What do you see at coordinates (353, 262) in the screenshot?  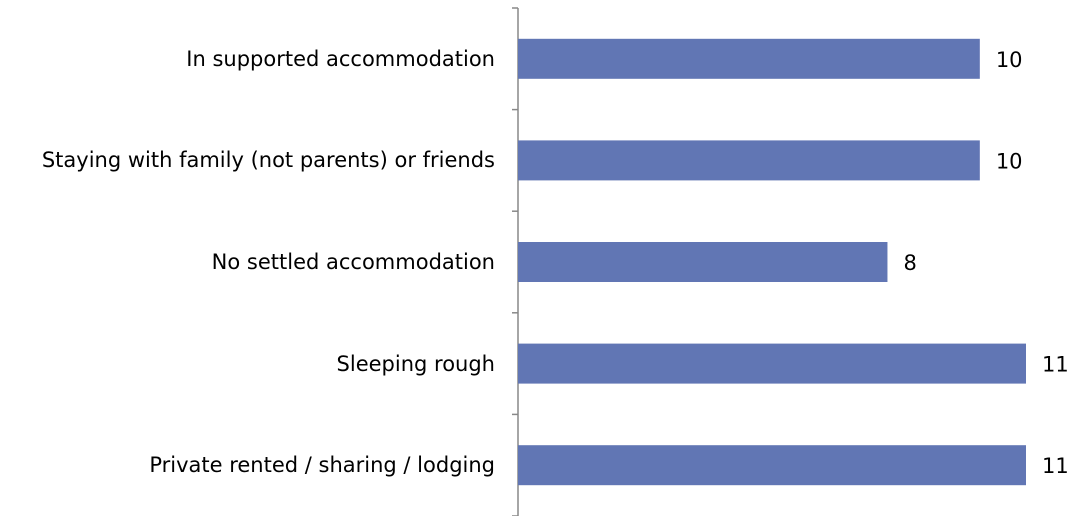 I see `category-label: No settled accommodation` at bounding box center [353, 262].